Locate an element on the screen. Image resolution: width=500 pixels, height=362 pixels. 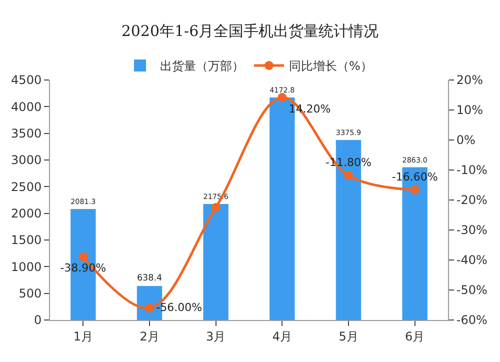
chart-title: 2020年1-6月全国手机出货量统计情况 is located at coordinates (250, 31).